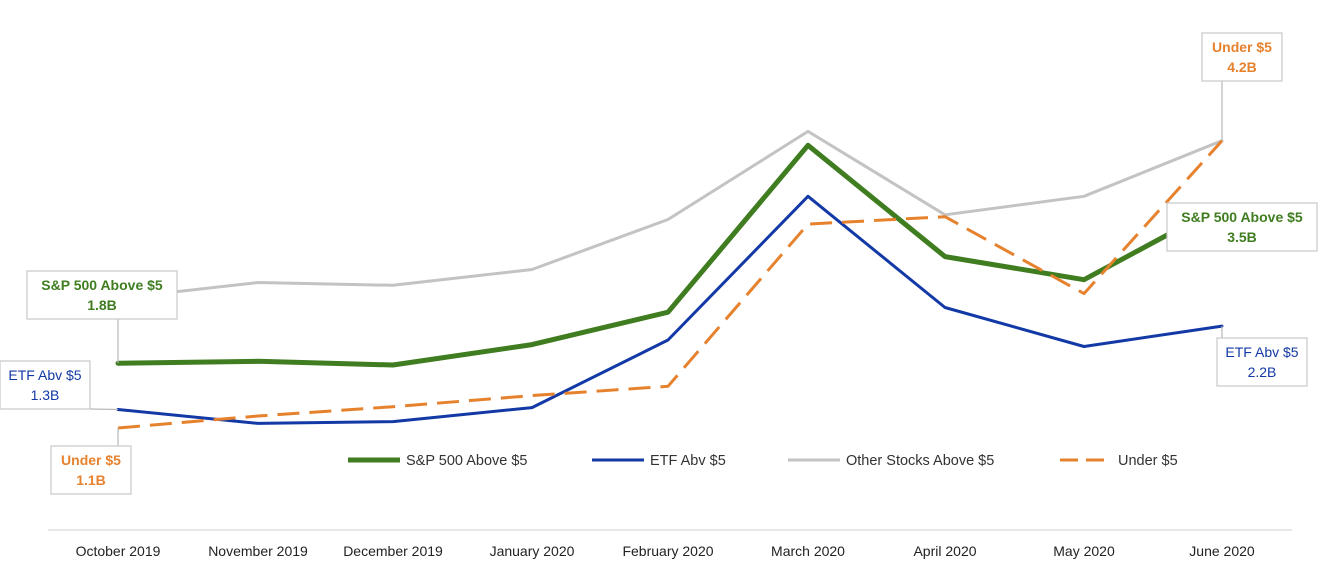  I want to click on x-tick-label: June 2020, so click(1222, 551).